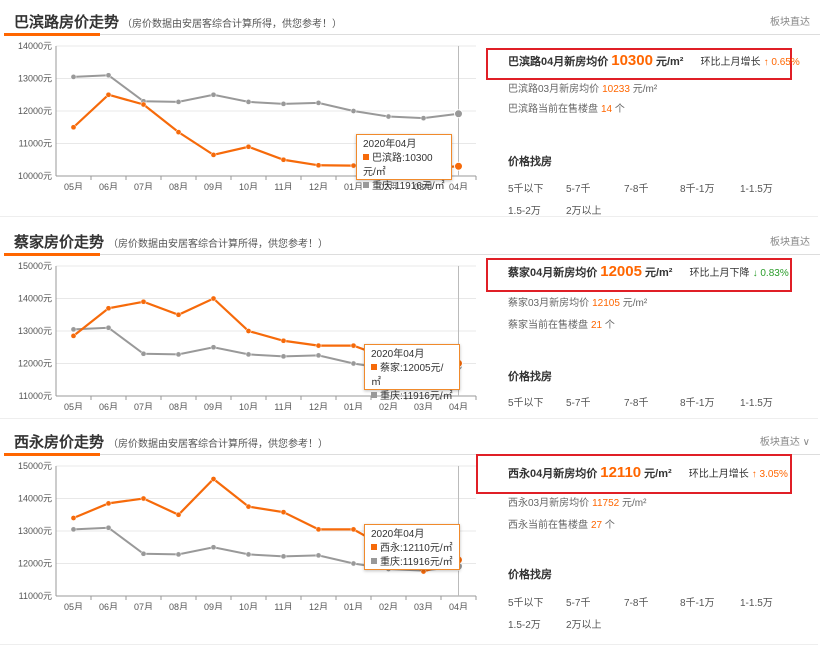  Describe the element at coordinates (619, 109) in the screenshot. I see `on-sale-unit: 个` at that location.